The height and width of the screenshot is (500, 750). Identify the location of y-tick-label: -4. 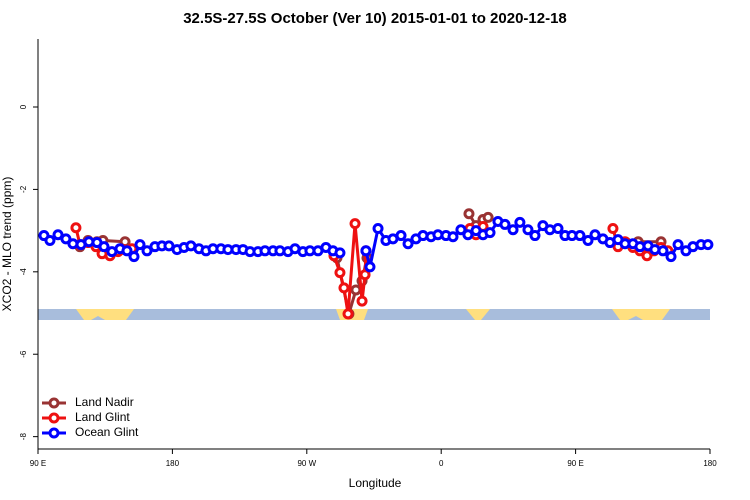
(23, 272).